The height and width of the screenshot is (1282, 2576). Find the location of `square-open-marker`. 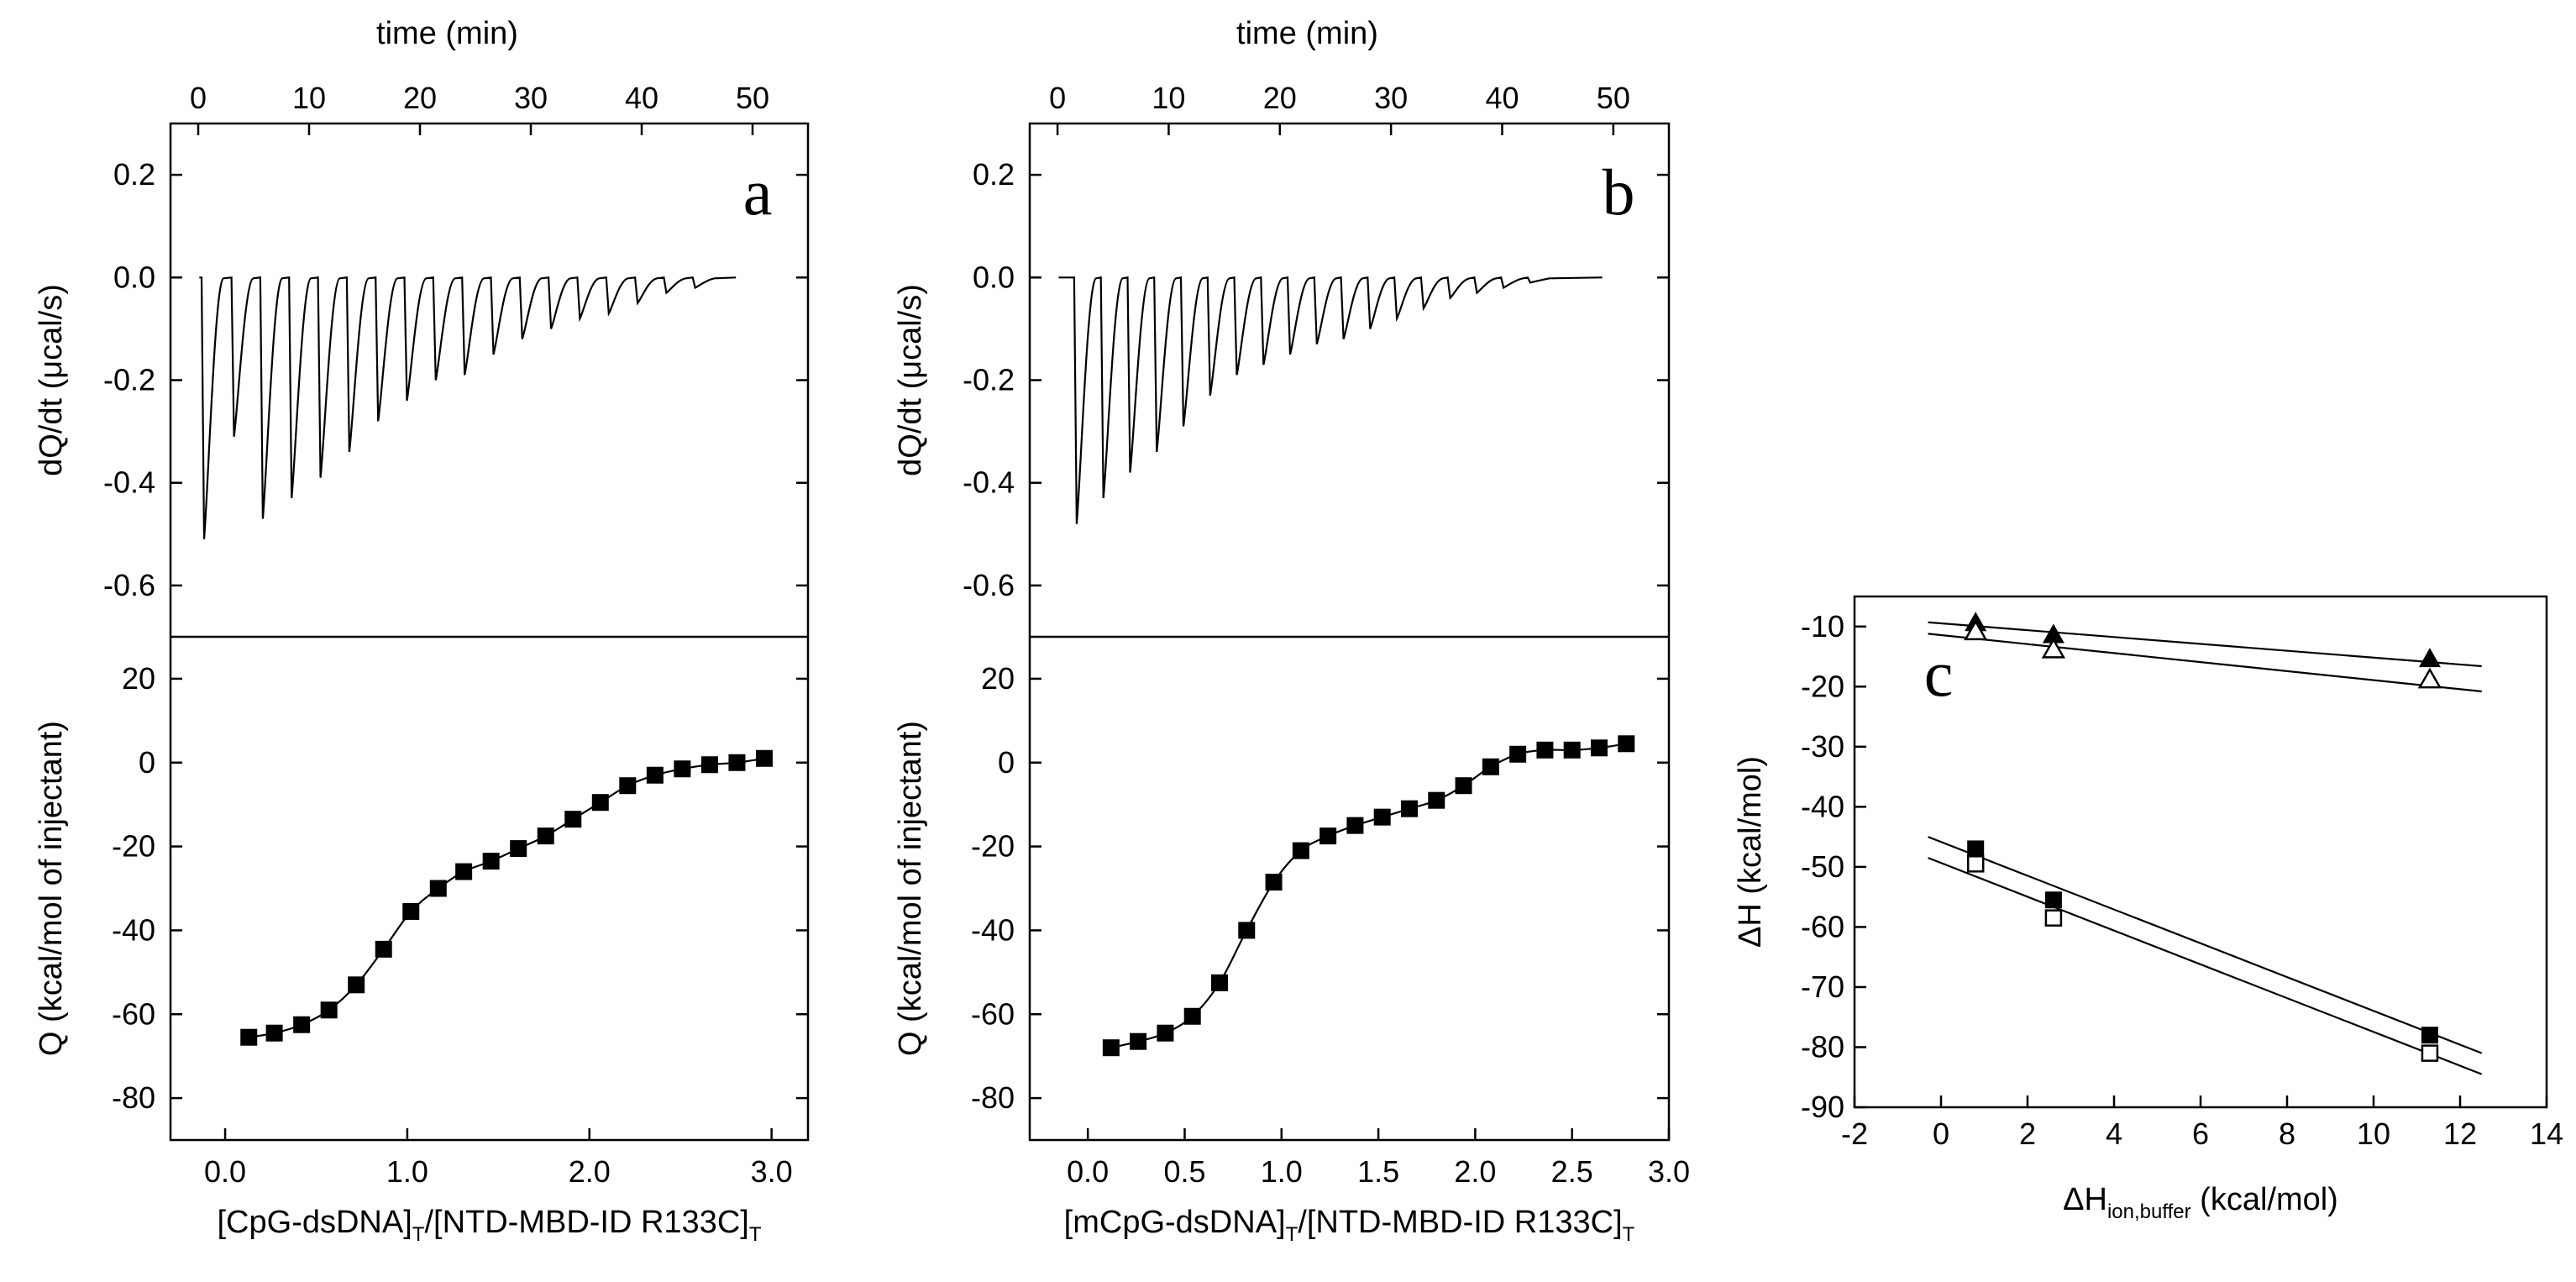

square-open-marker is located at coordinates (1975, 864).